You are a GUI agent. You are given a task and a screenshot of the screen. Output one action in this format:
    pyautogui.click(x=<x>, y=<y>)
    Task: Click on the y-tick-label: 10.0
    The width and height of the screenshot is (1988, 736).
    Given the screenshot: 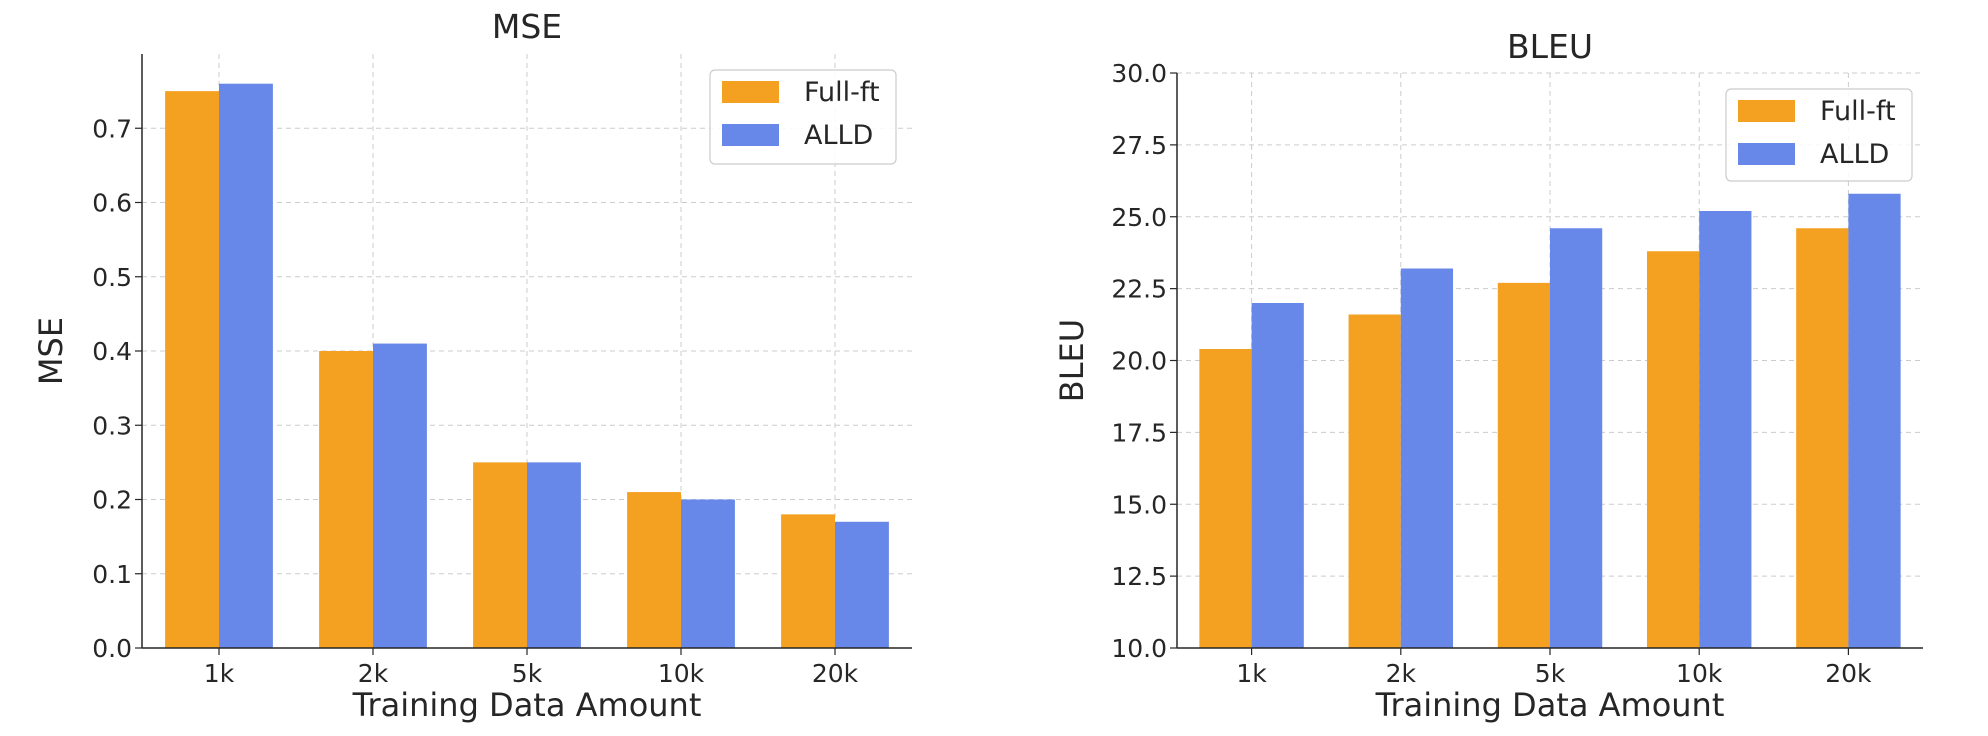 What is the action you would take?
    pyautogui.click(x=1139, y=648)
    